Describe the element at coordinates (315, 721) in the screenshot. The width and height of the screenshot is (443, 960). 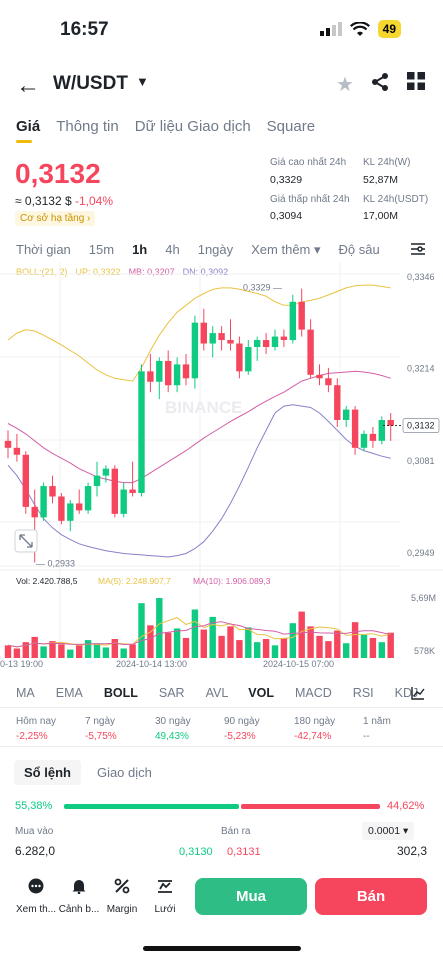
I see `perf-label: 180 ngày` at that location.